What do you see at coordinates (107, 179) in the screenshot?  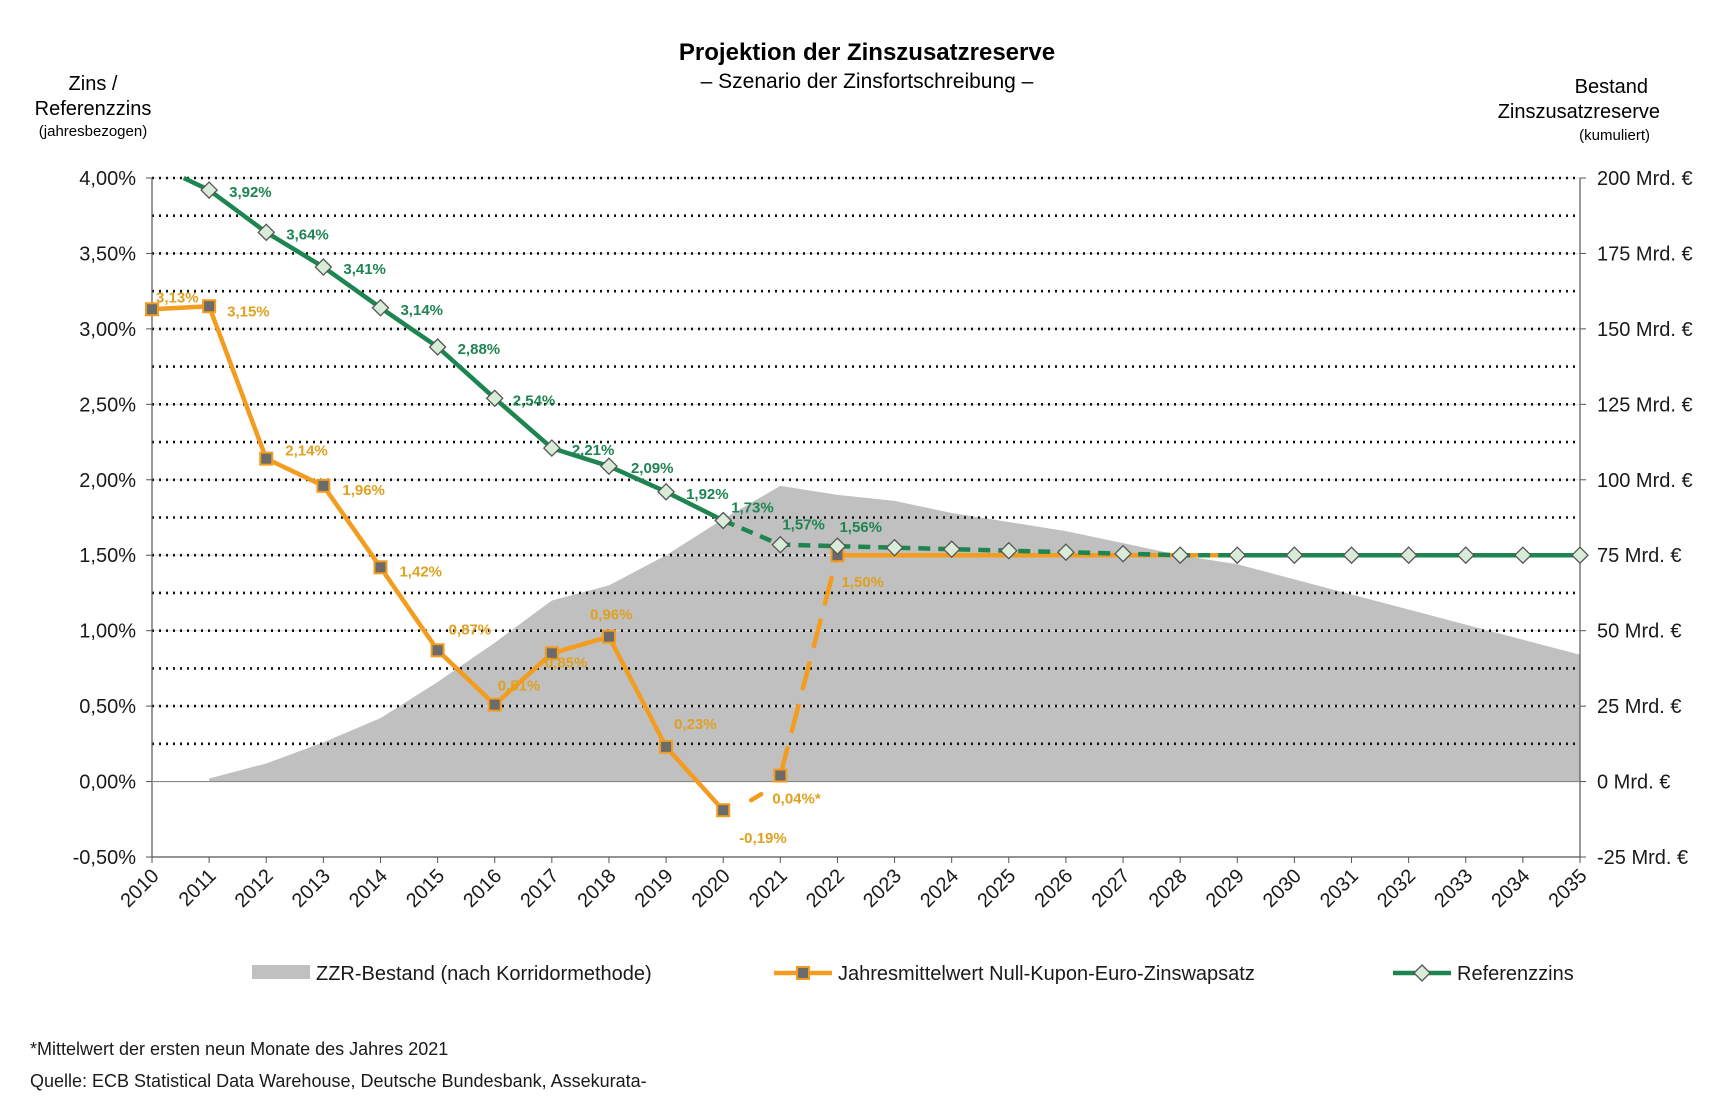 I see `left-tick-label: 4,00%` at bounding box center [107, 179].